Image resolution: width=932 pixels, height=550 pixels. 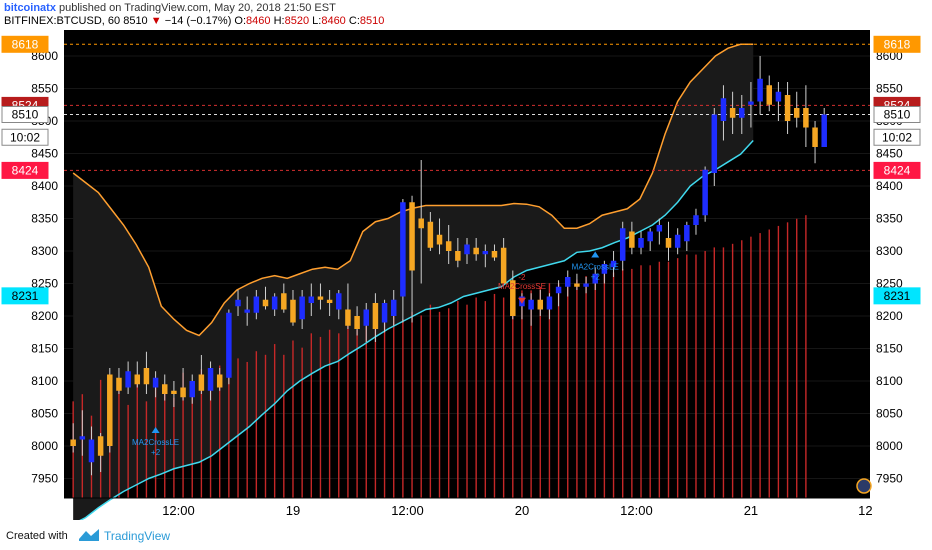 I want to click on y-tick-label-left: 7950, so click(x=44, y=479).